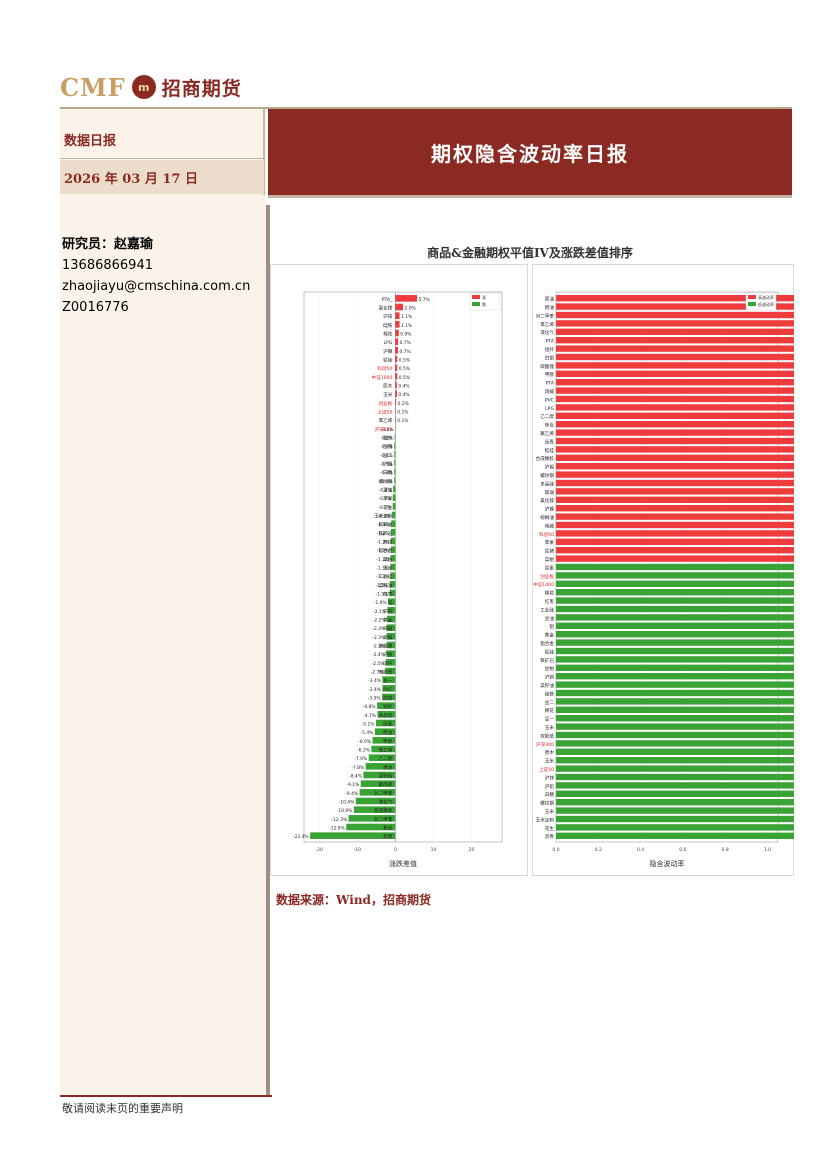  I want to click on category-label: 多晶硅, so click(386, 715).